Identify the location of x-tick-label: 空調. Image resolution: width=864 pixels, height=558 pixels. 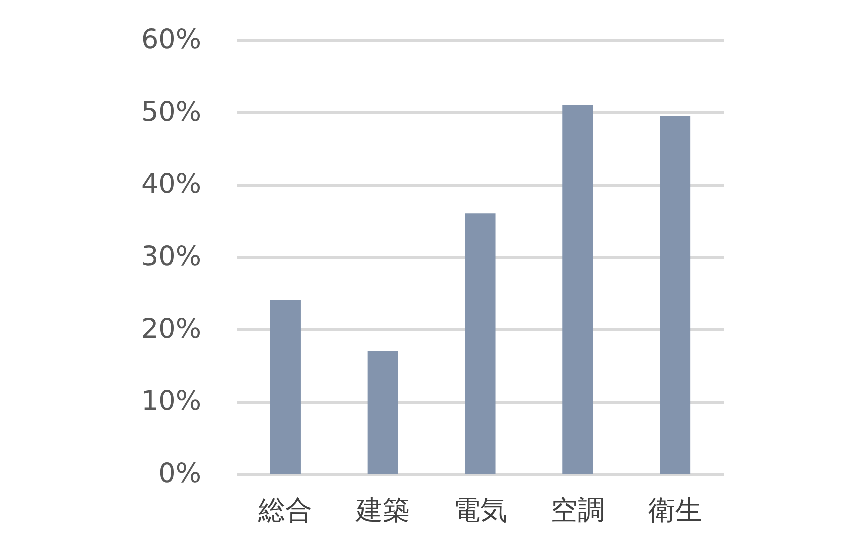
(577, 511).